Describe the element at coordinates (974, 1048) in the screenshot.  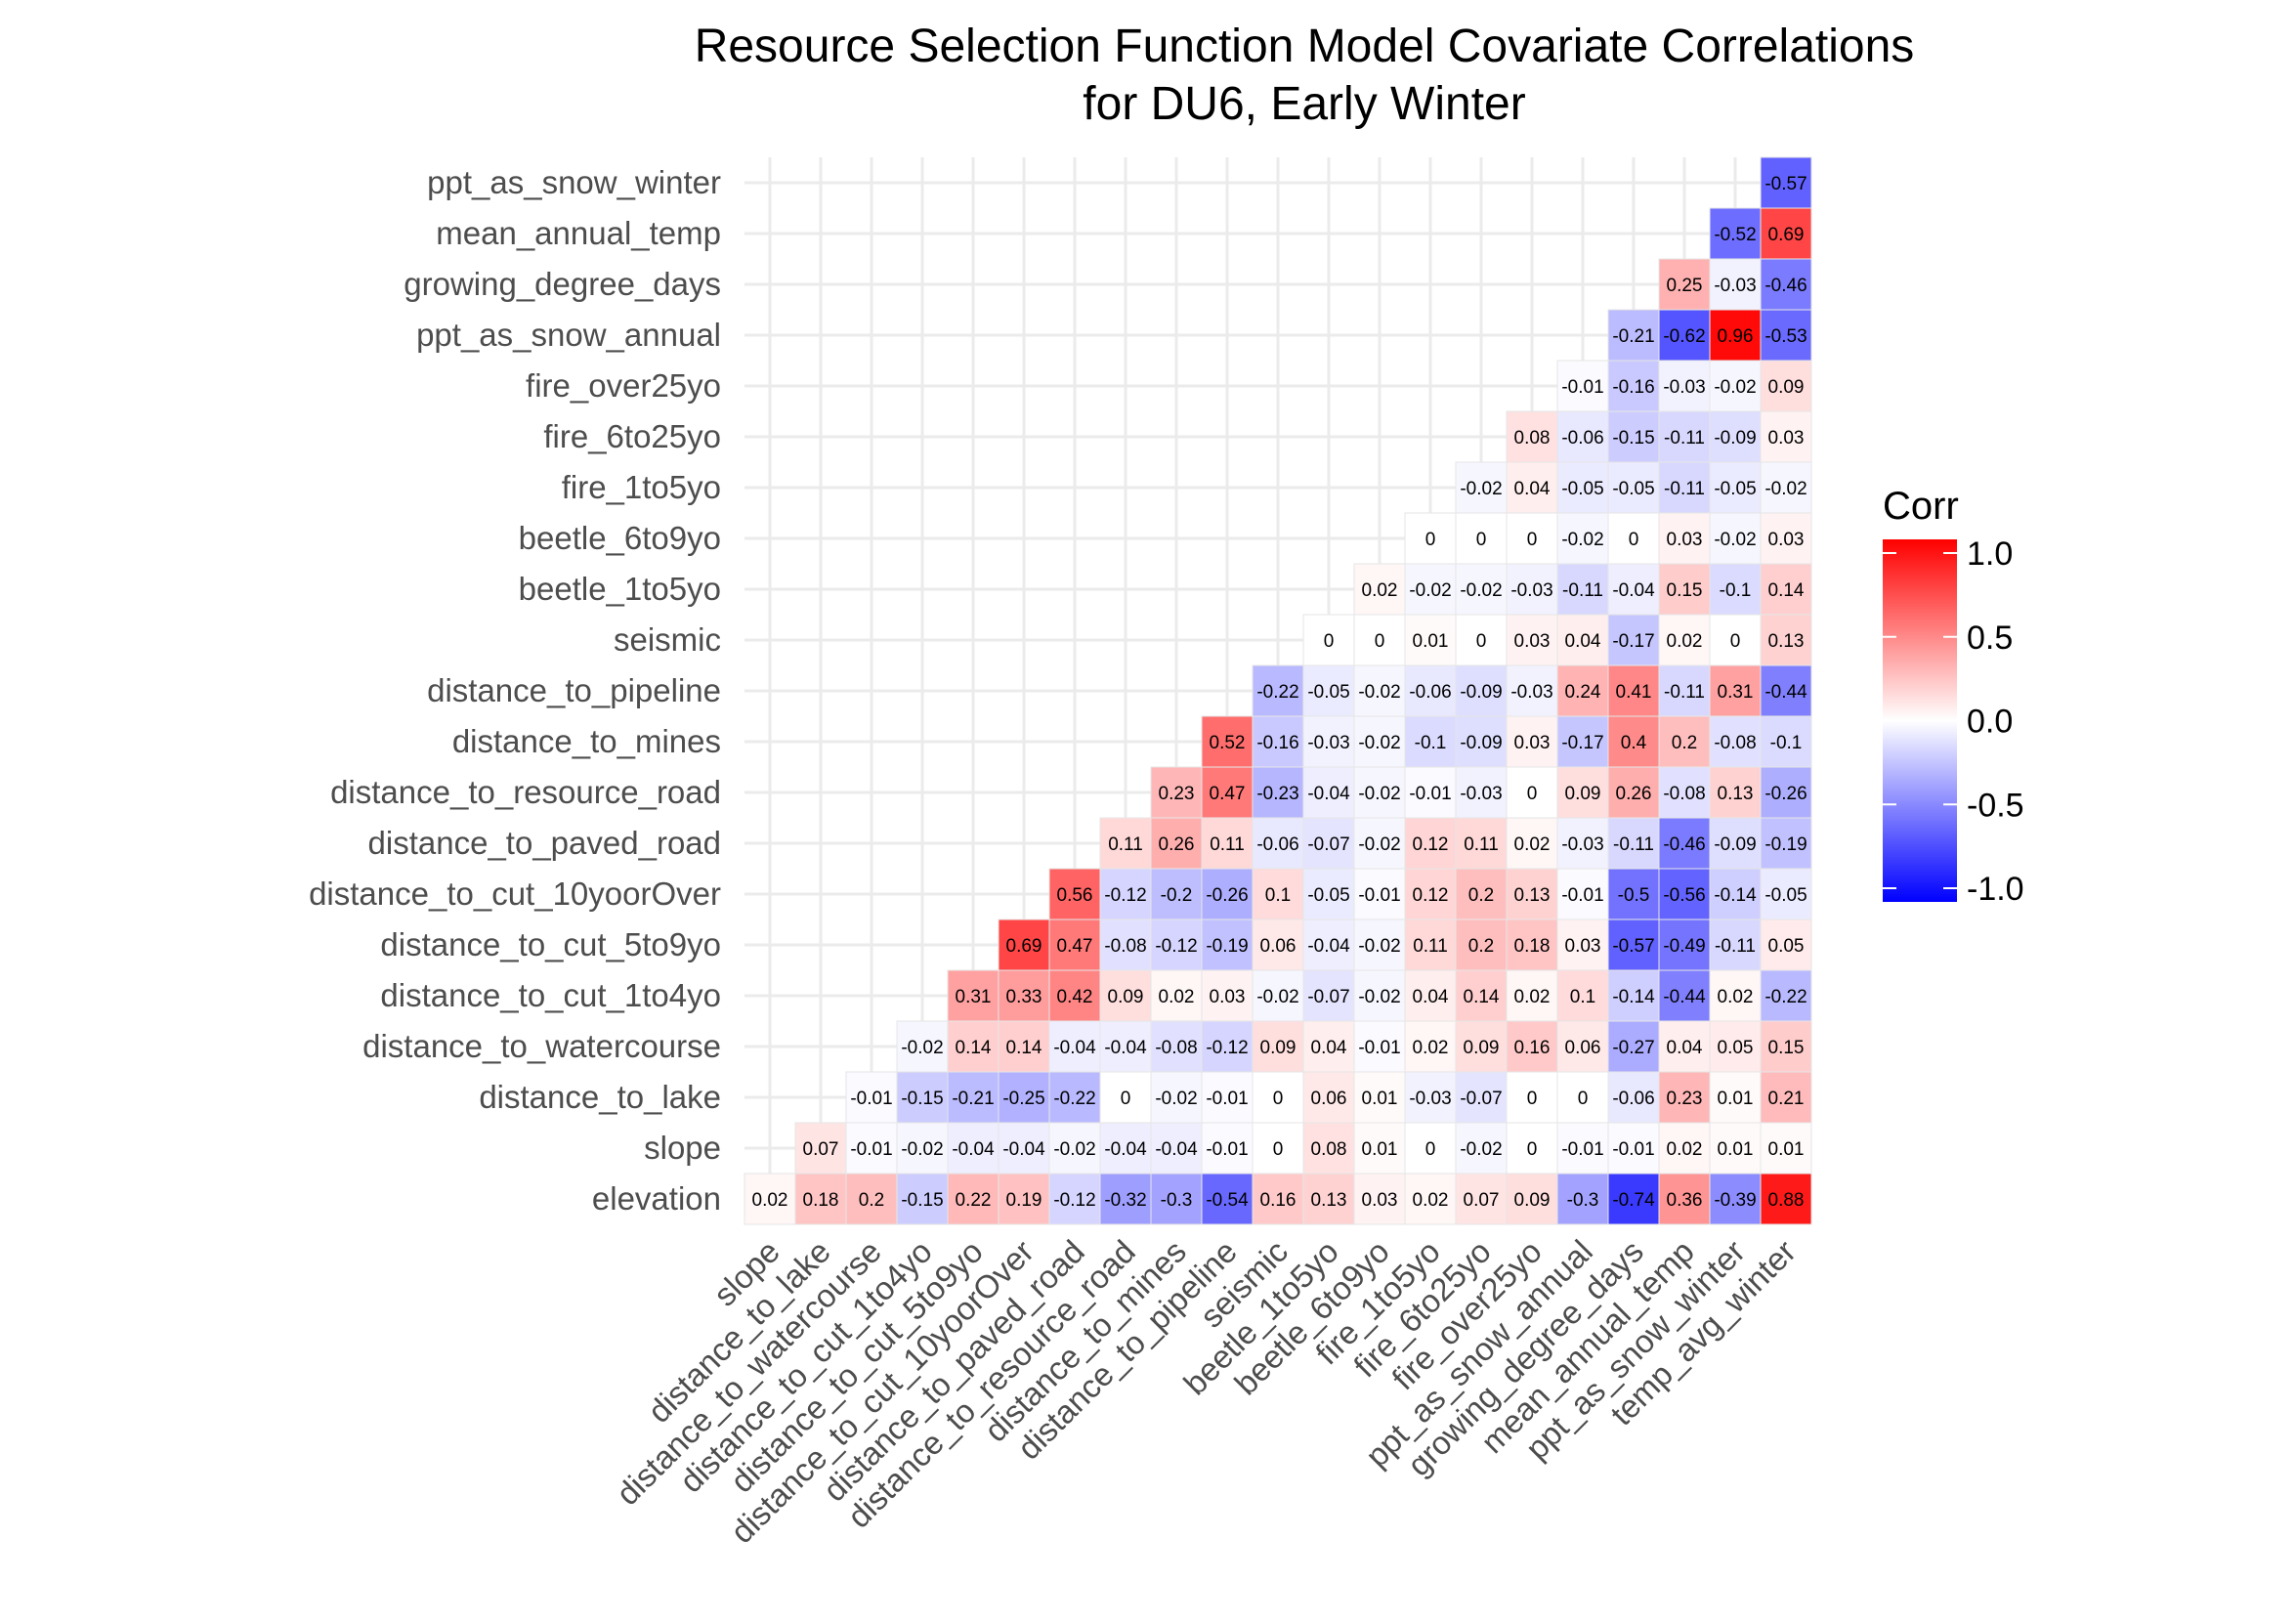
I see `cell-value-label: 0.14` at that location.